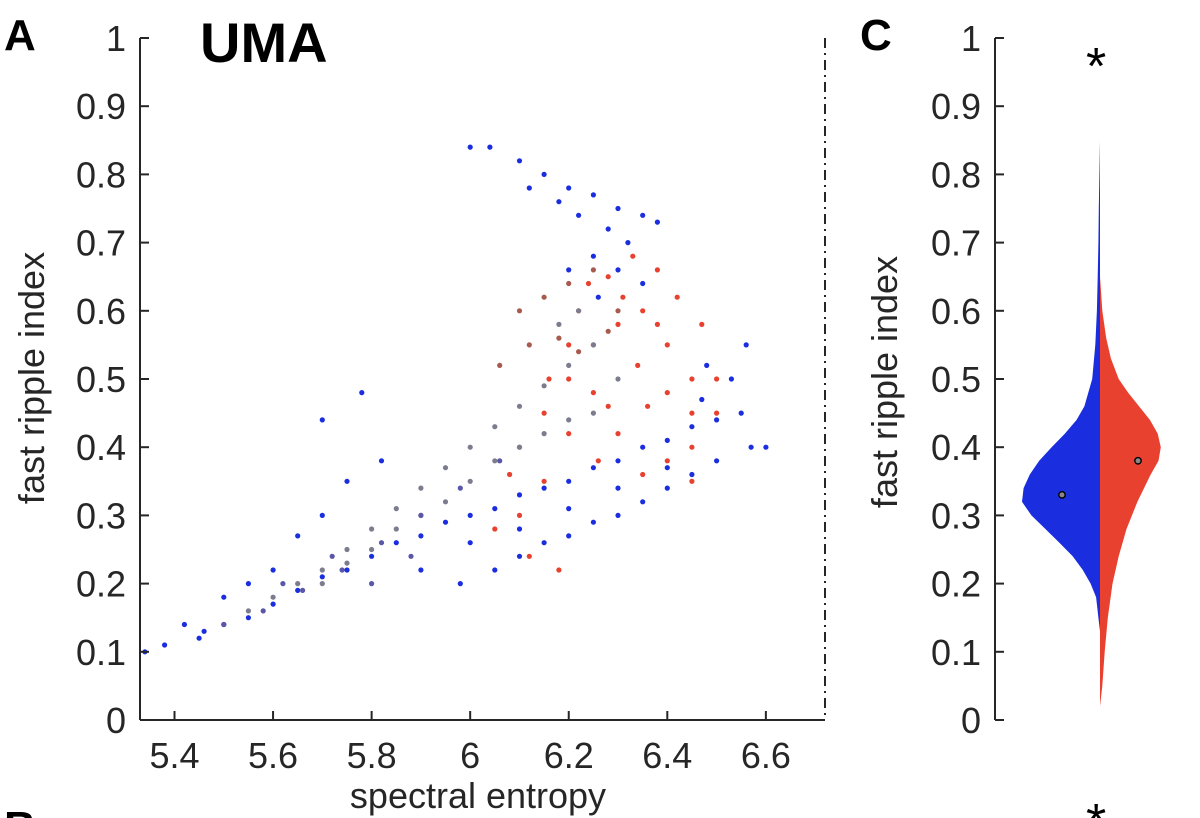 This screenshot has width=1200, height=818. What do you see at coordinates (956, 379) in the screenshot?
I see `violin-y-tick-label: 0.5` at bounding box center [956, 379].